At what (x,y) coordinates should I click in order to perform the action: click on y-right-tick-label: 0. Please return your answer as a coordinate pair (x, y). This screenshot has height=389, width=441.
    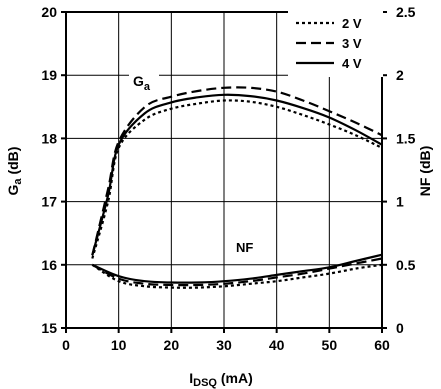
    Looking at the image, I should click on (400, 328).